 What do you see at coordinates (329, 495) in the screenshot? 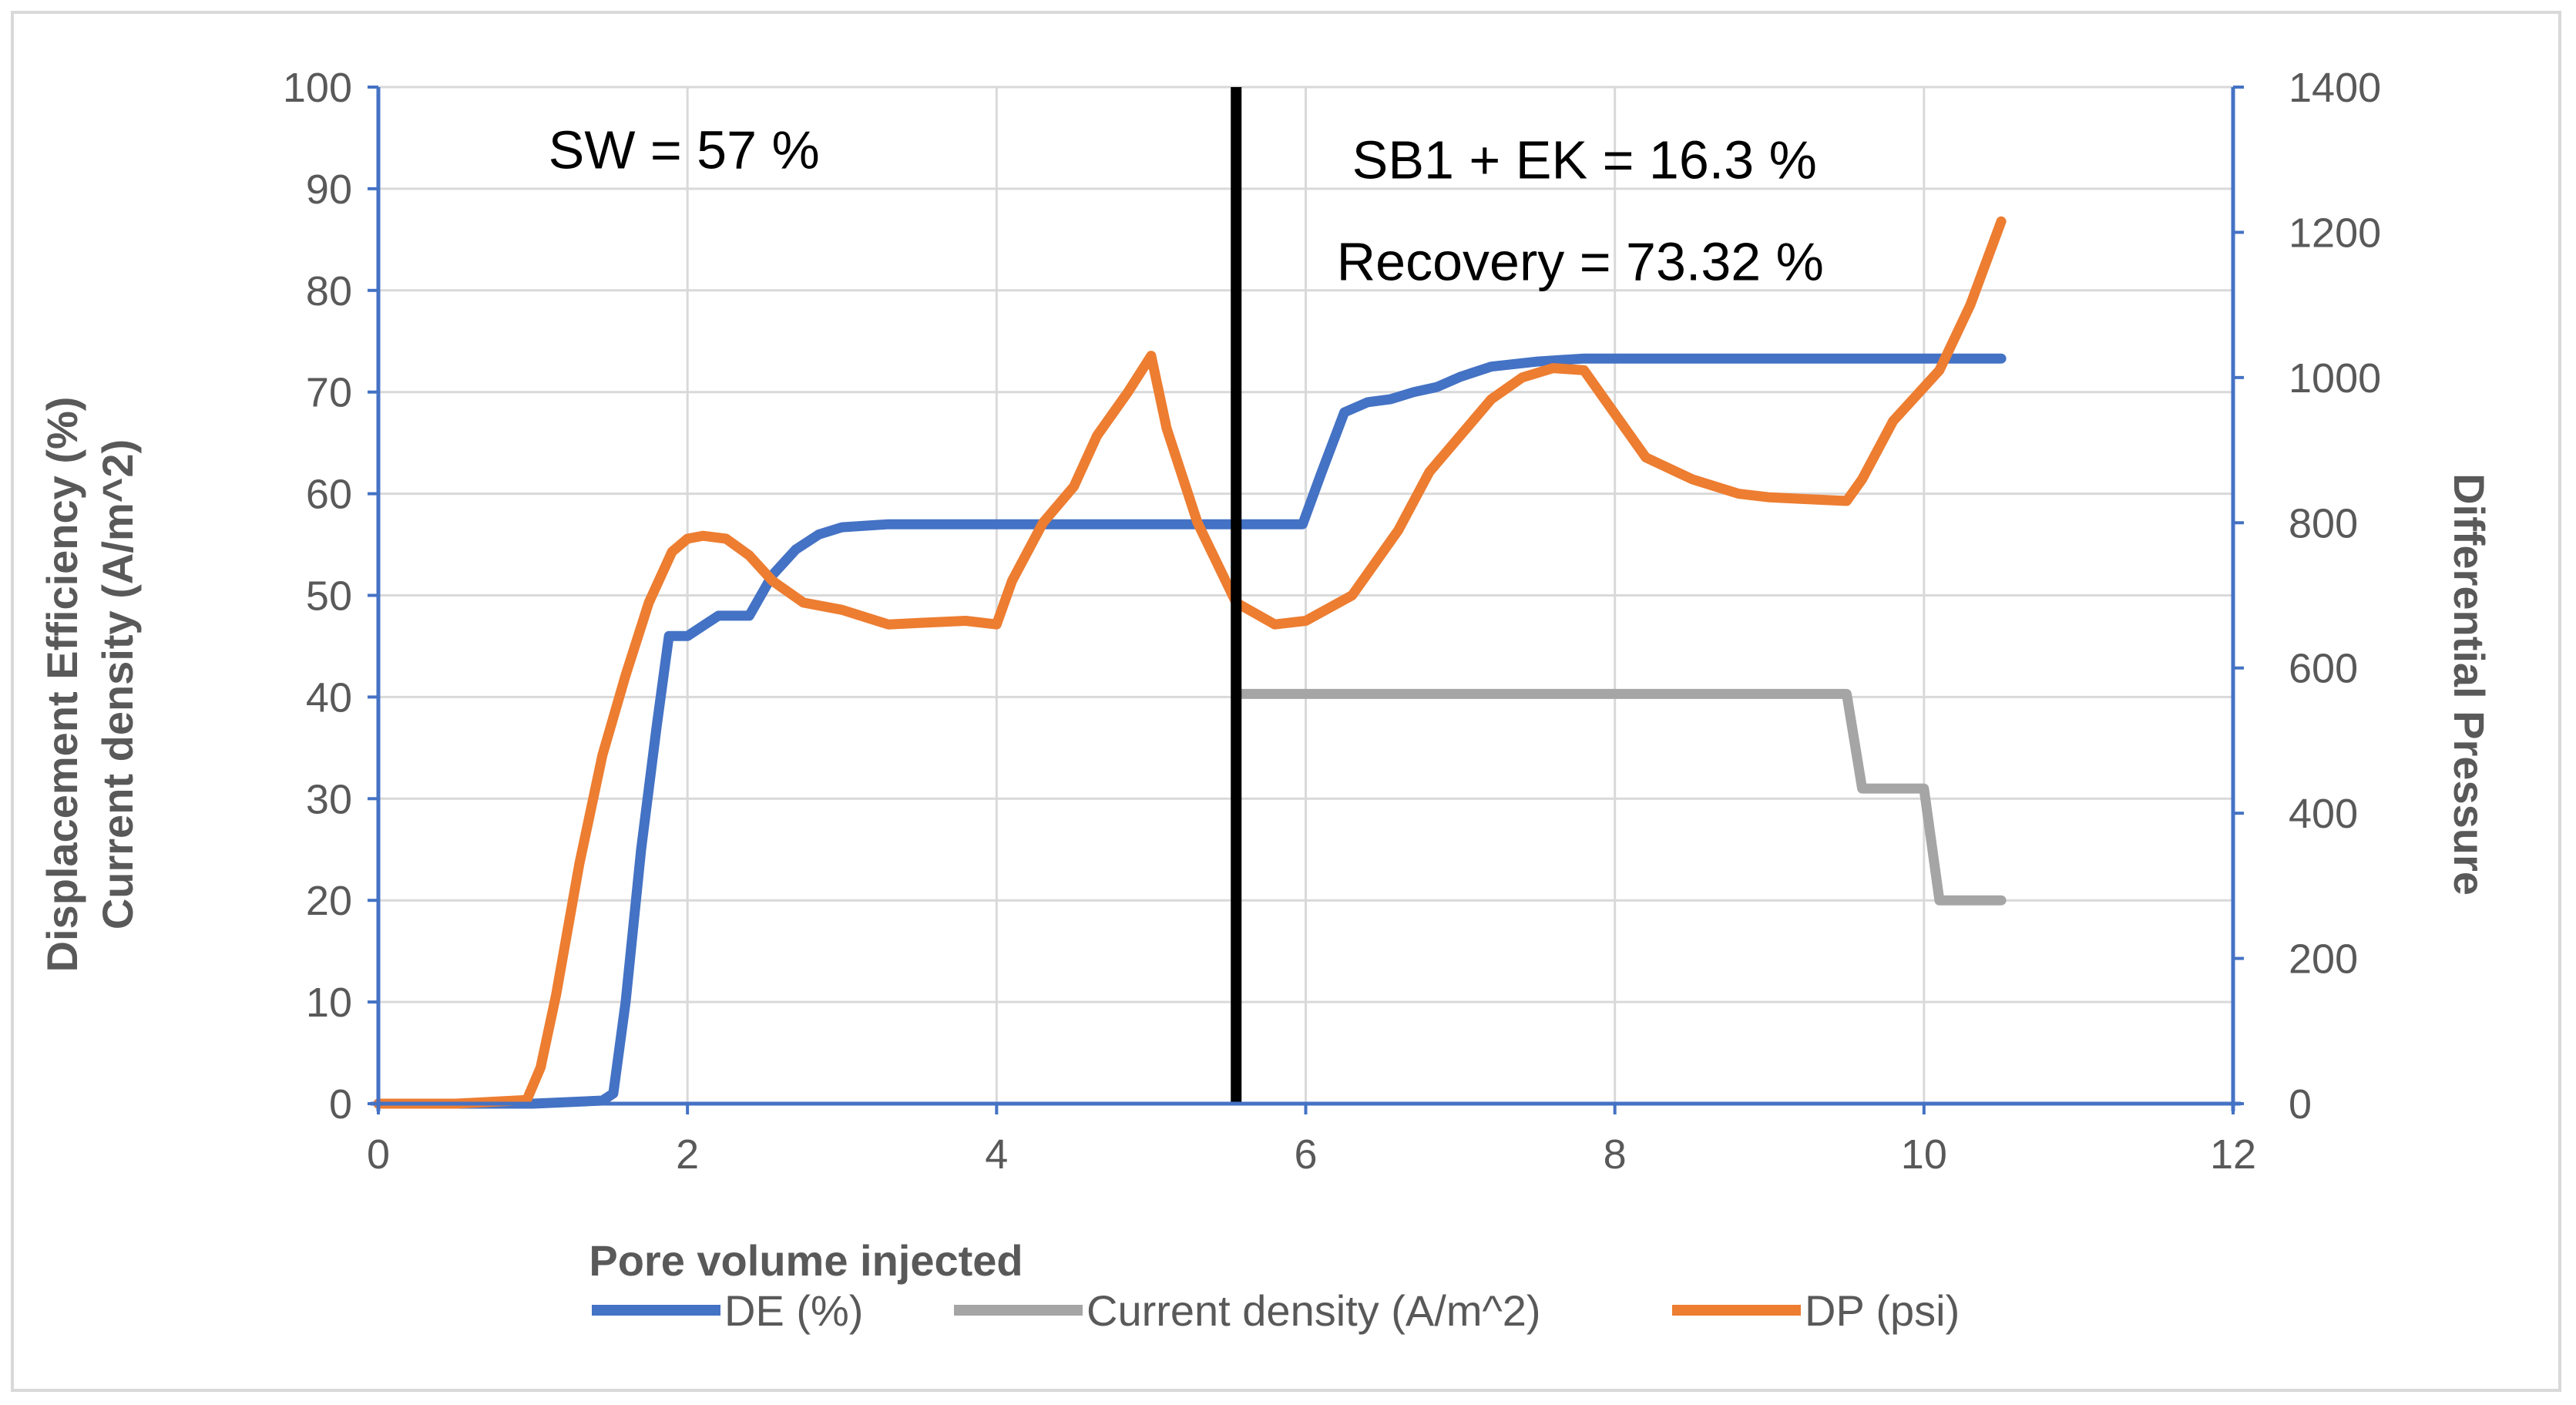
I see `y-left-tick-label: 60` at bounding box center [329, 495].